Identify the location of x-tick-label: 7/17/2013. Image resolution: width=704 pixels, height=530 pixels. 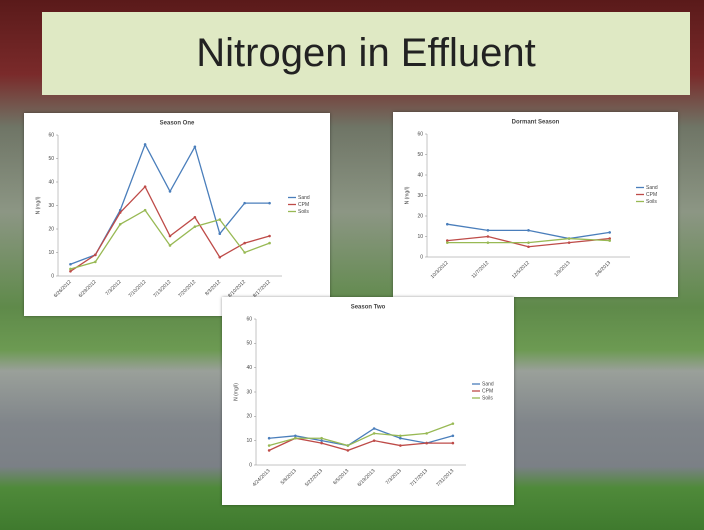
(419, 478).